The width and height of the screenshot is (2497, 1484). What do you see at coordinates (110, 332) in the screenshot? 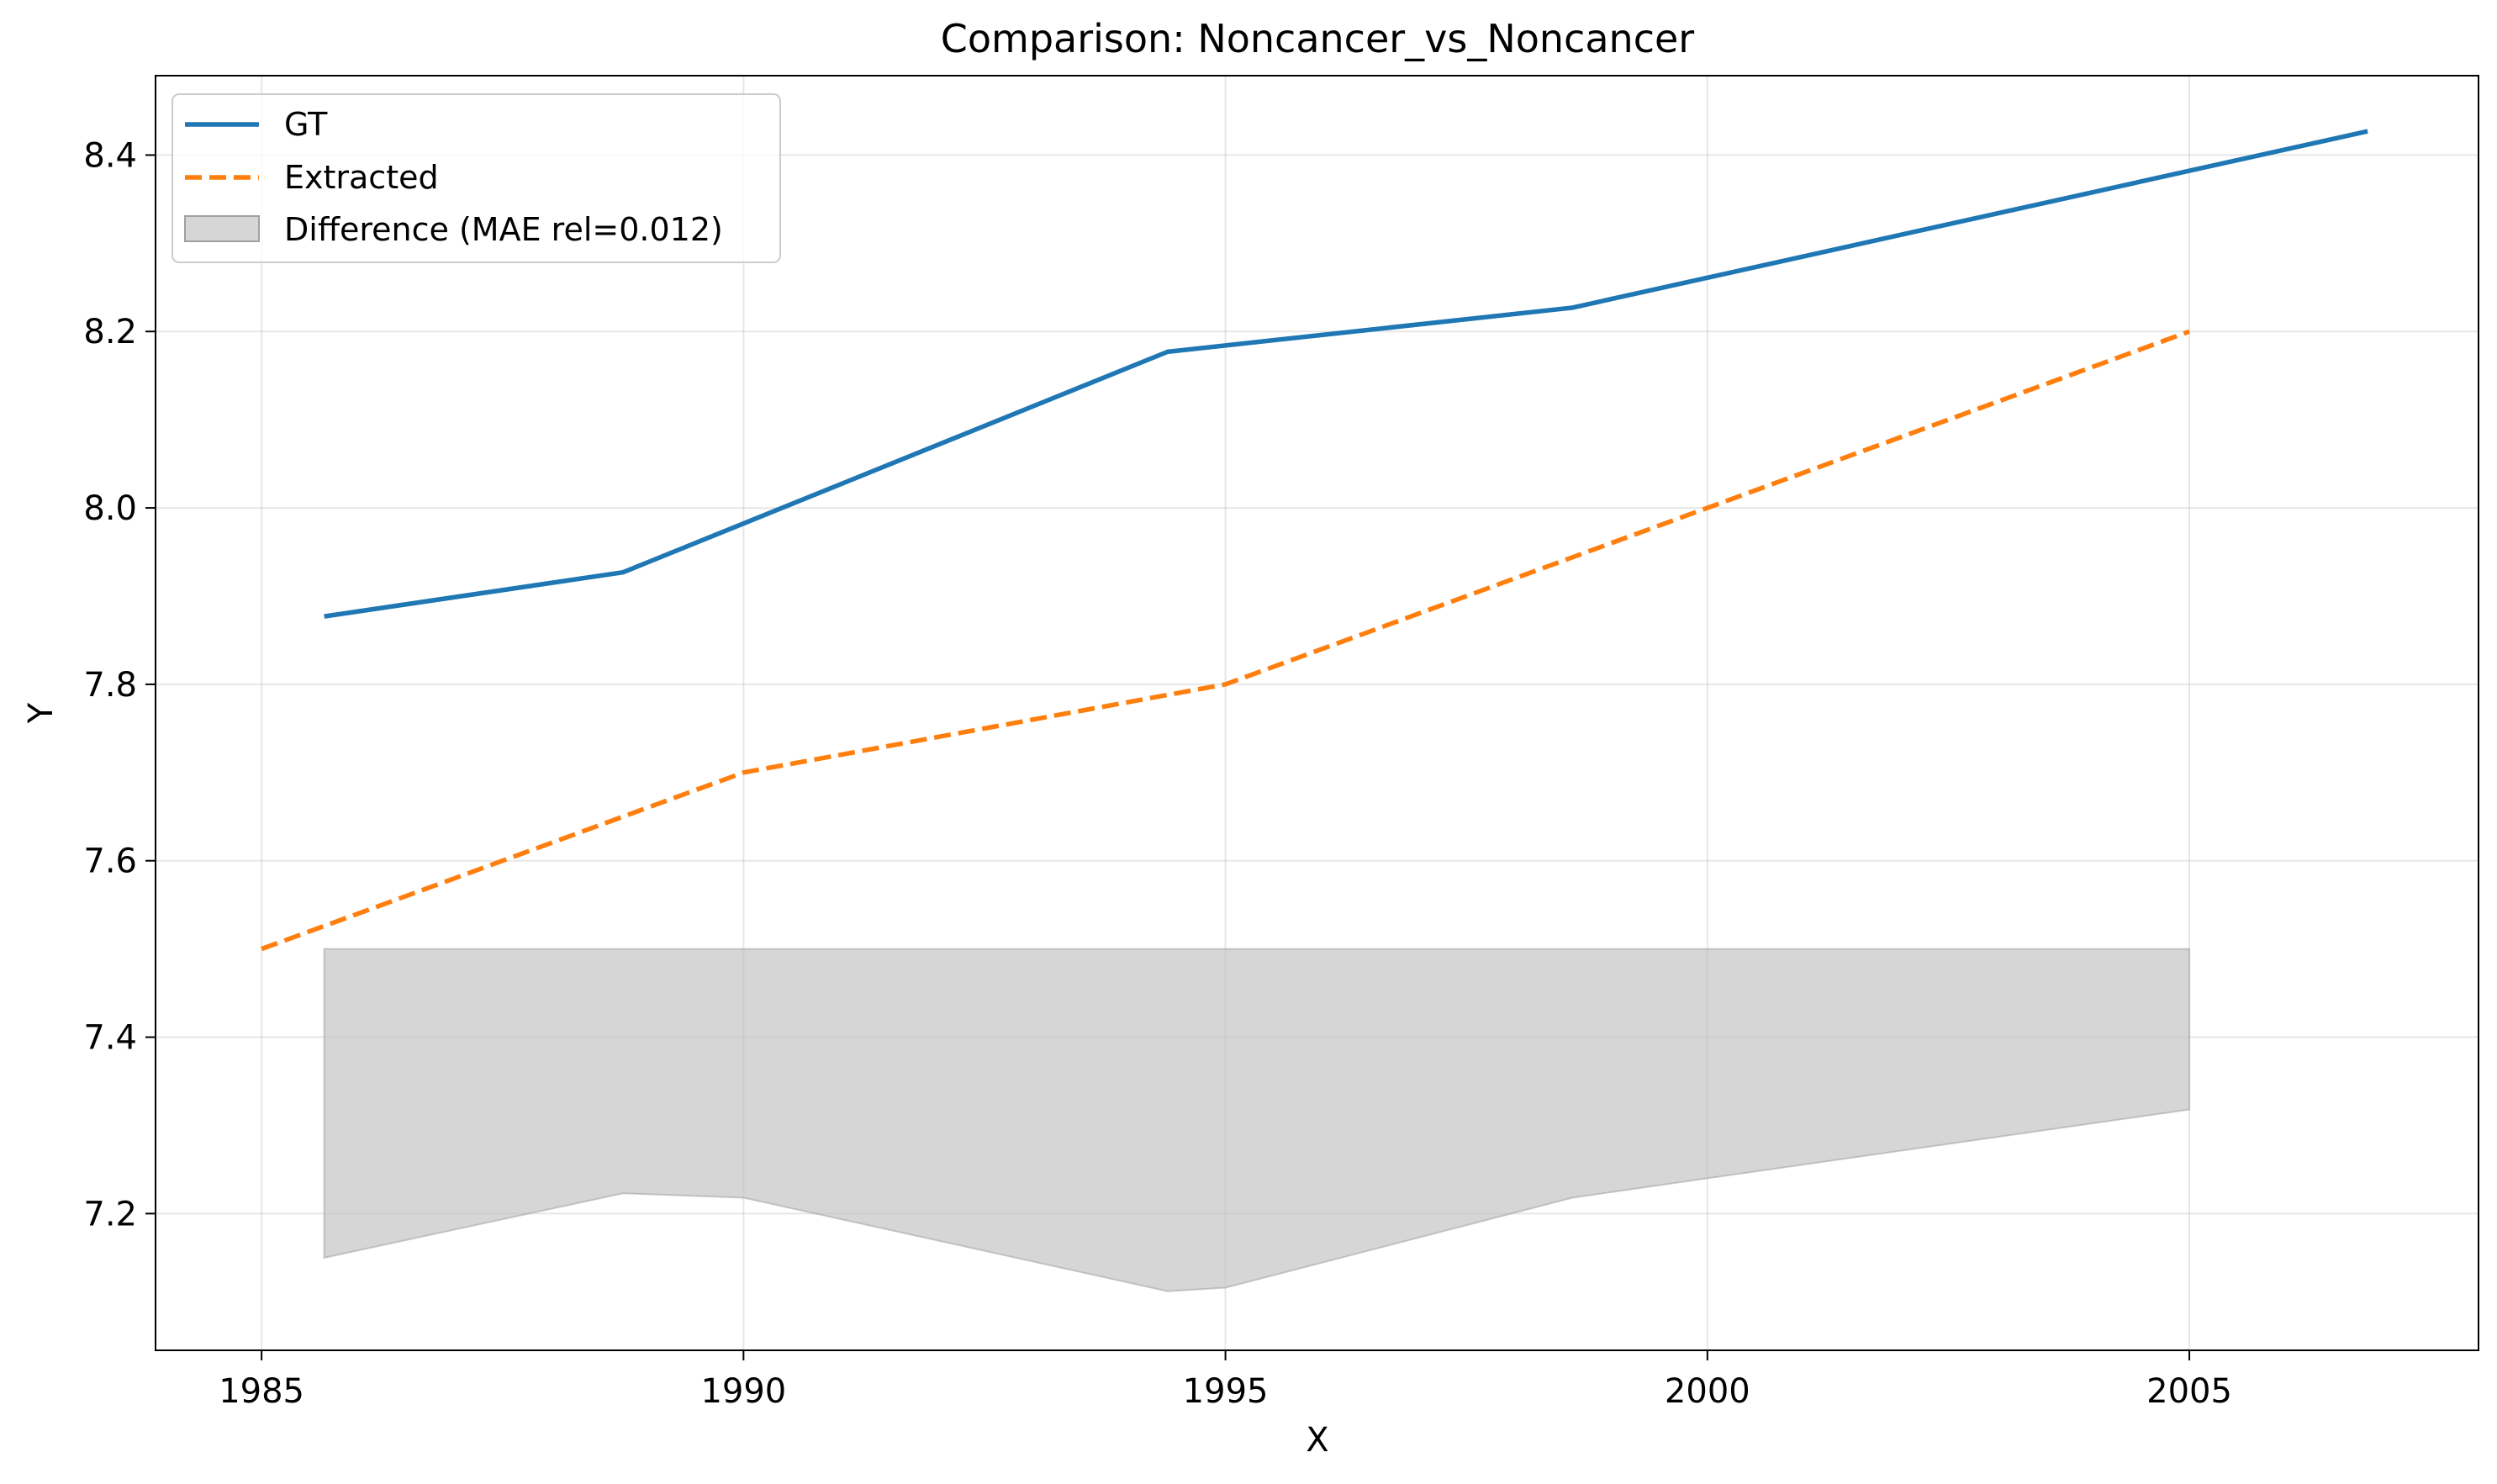
I see `y-tick-label: 8.2` at bounding box center [110, 332].